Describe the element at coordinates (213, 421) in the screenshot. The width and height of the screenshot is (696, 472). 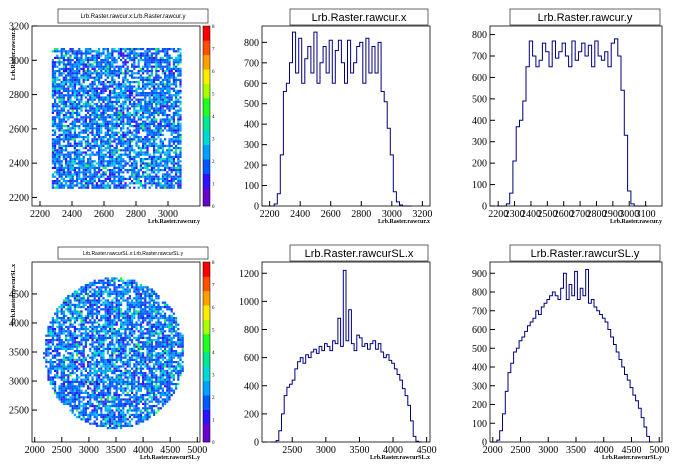
I see `palette-tick-label: 1` at that location.